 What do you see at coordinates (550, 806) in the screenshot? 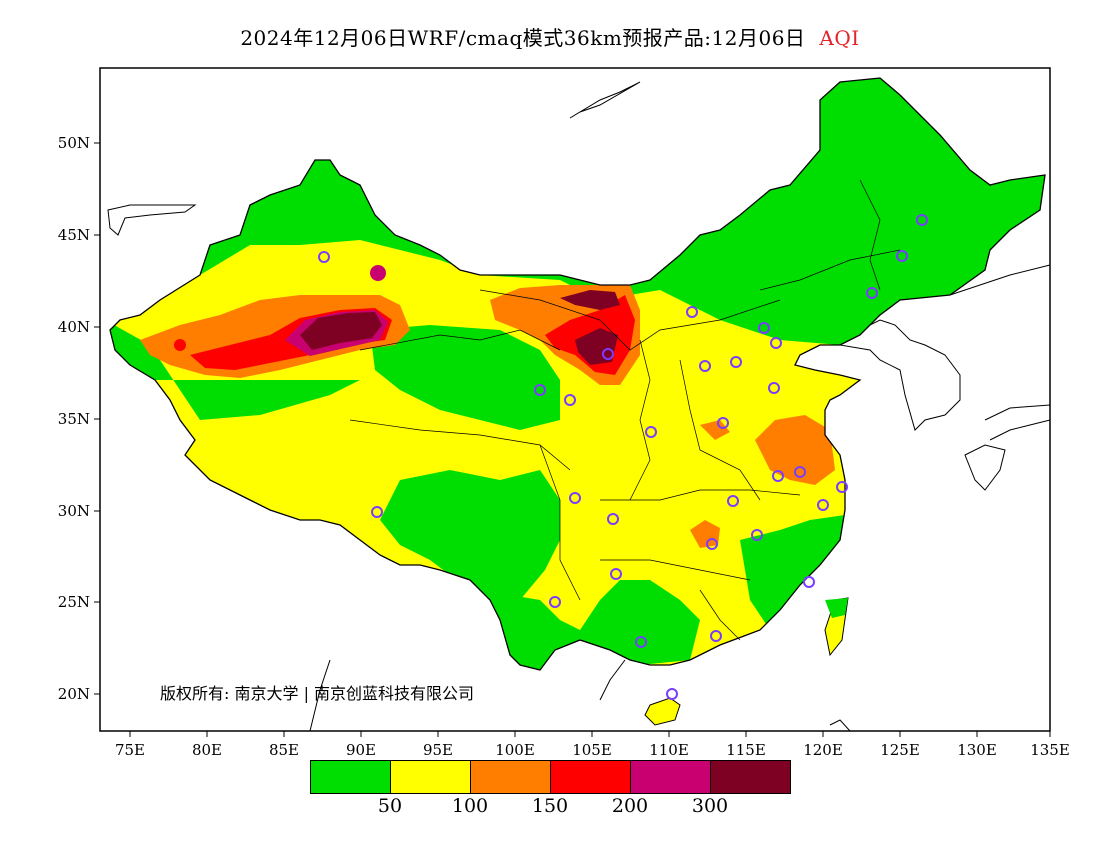
I see `colorbar-label-150: 150` at bounding box center [550, 806].